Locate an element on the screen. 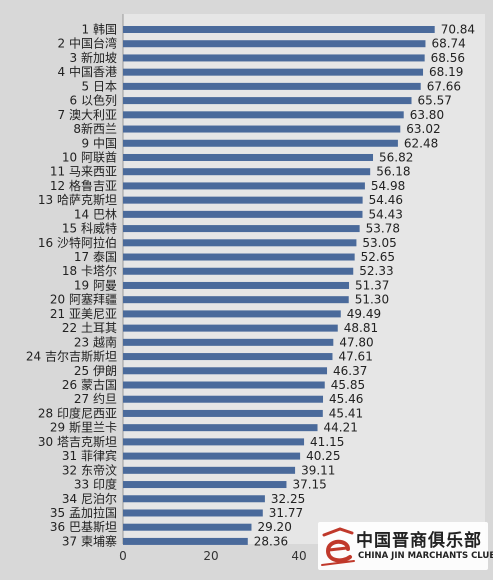 The height and width of the screenshot is (580, 493). value-label: 53.78 is located at coordinates (383, 229).